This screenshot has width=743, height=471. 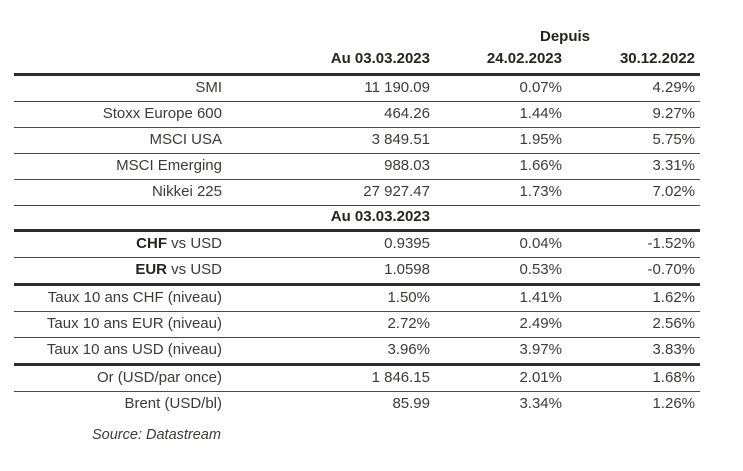 I want to click on chg-ytd-cell: 9.27%, so click(x=631, y=114).